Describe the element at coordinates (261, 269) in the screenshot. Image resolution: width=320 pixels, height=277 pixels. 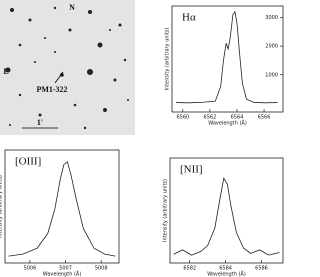
I see `x-tick-label: 6586` at that location.